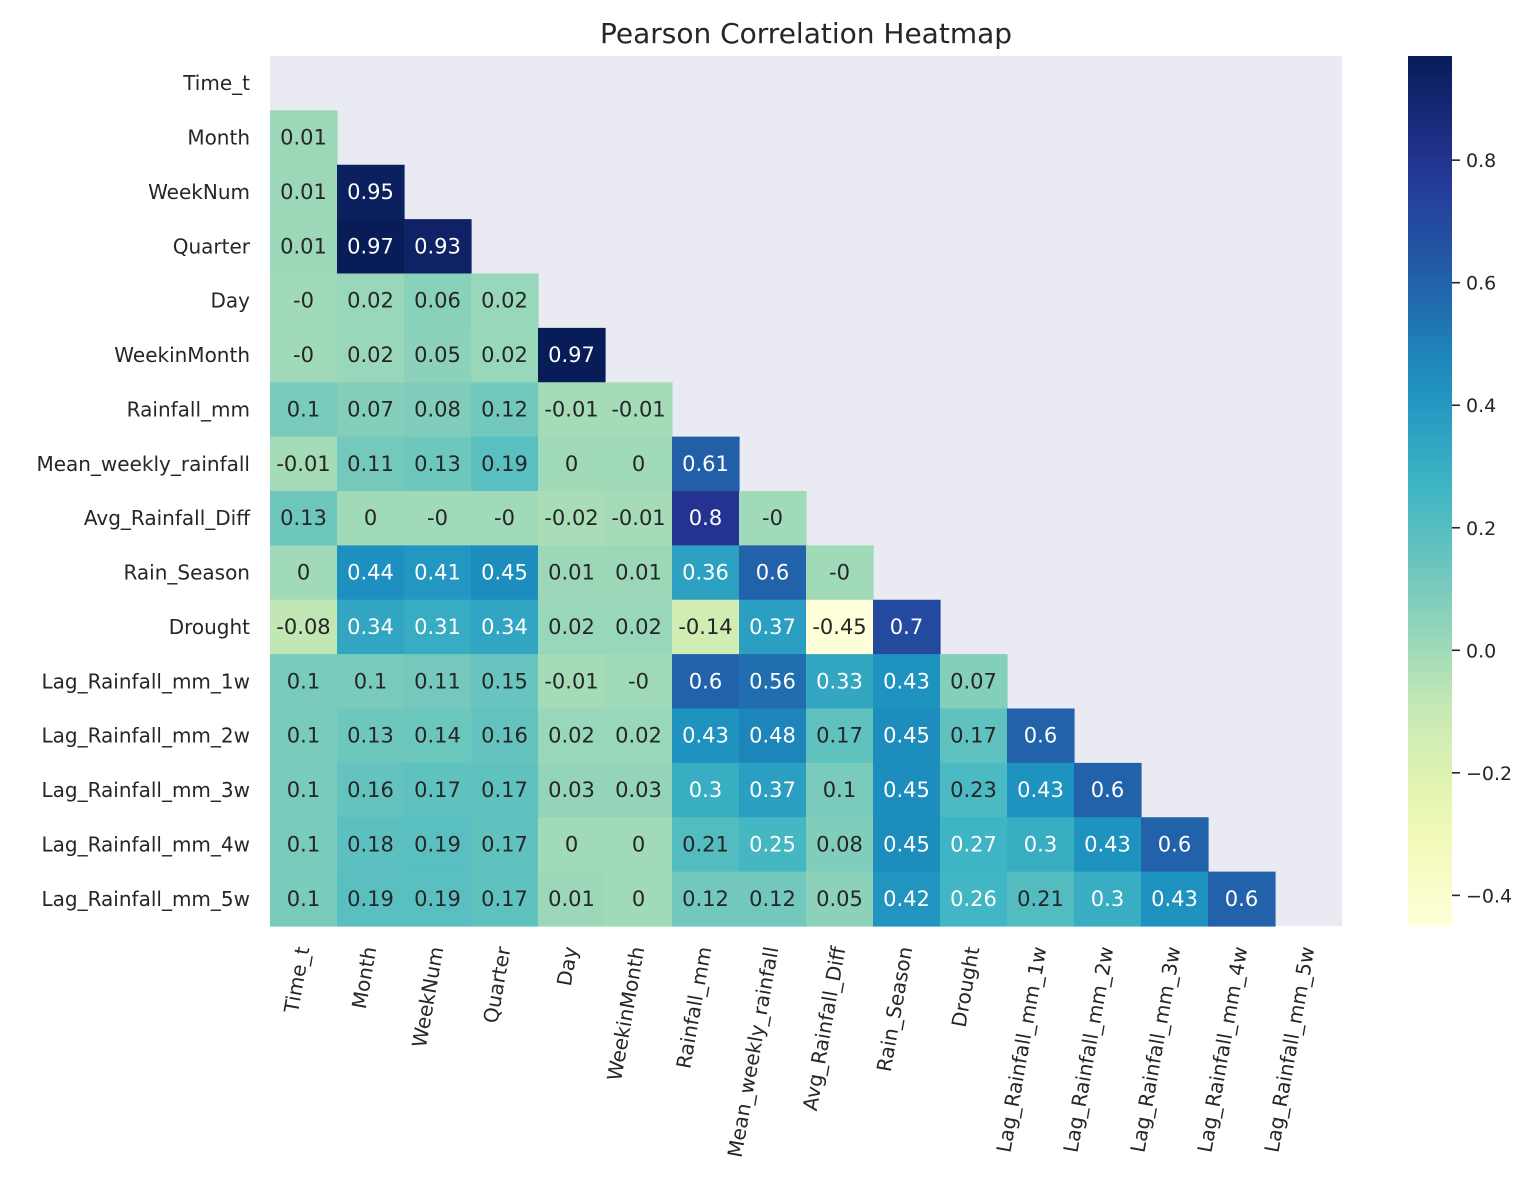 The height and width of the screenshot is (1204, 1534). What do you see at coordinates (839, 573) in the screenshot?
I see `cell-value-label: -0` at bounding box center [839, 573].